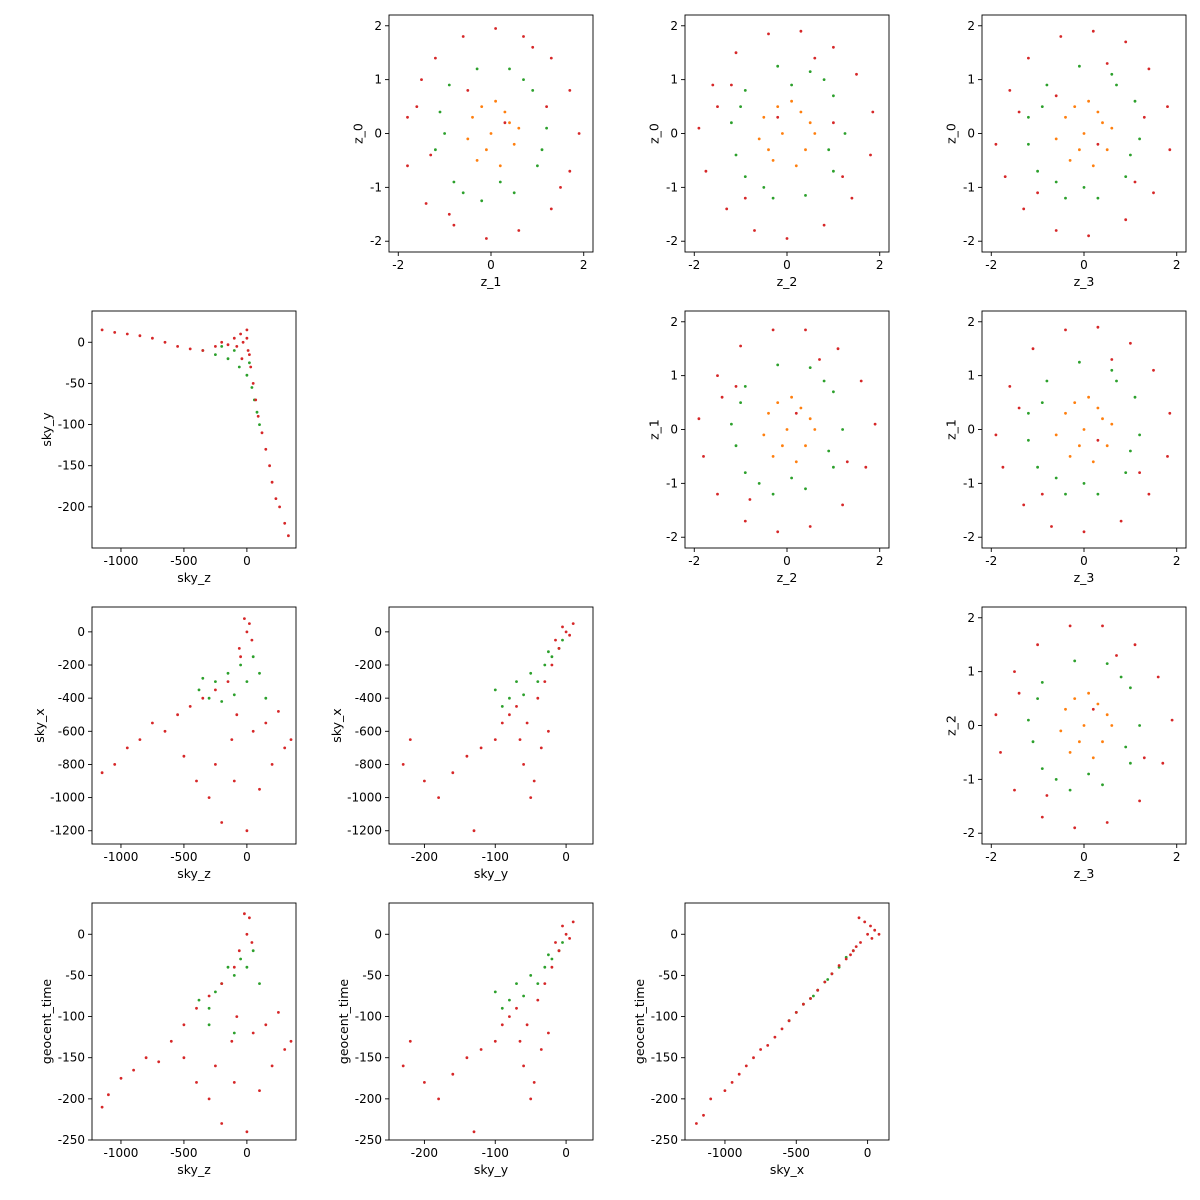  Describe the element at coordinates (674, 322) in the screenshot. I see `y-tick-label: 2` at that location.